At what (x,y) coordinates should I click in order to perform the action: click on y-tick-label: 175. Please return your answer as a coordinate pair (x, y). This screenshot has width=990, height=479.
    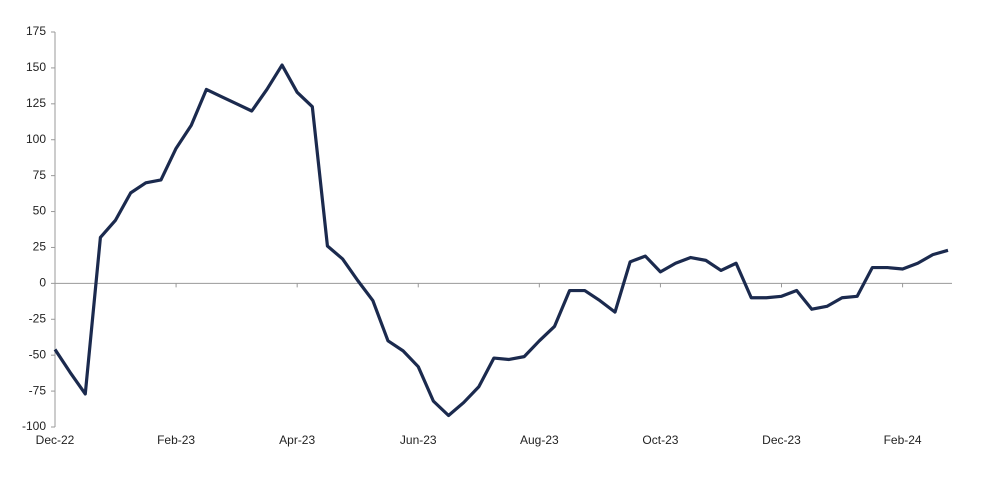
    Looking at the image, I should click on (36, 31).